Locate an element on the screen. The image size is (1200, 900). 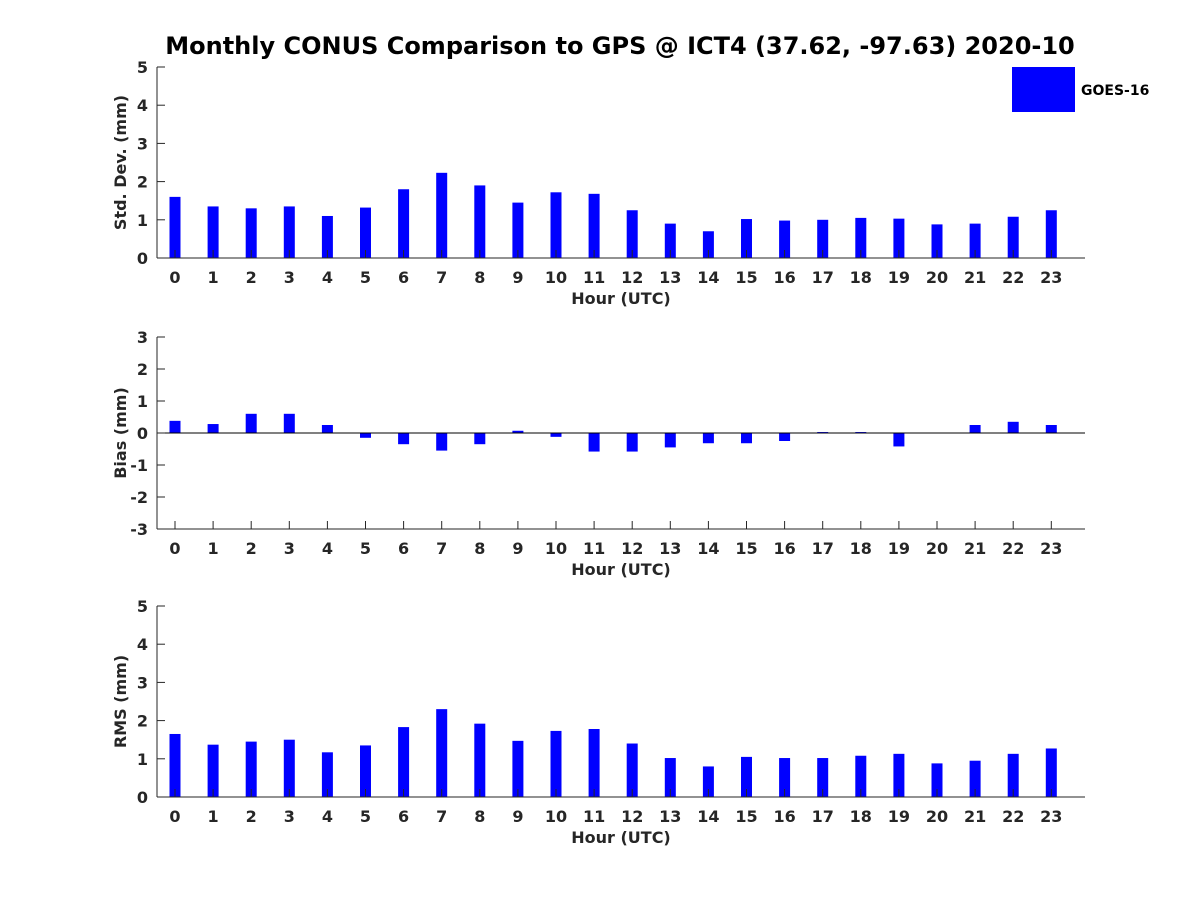
legend-label: GOES-16 is located at coordinates (1115, 91).